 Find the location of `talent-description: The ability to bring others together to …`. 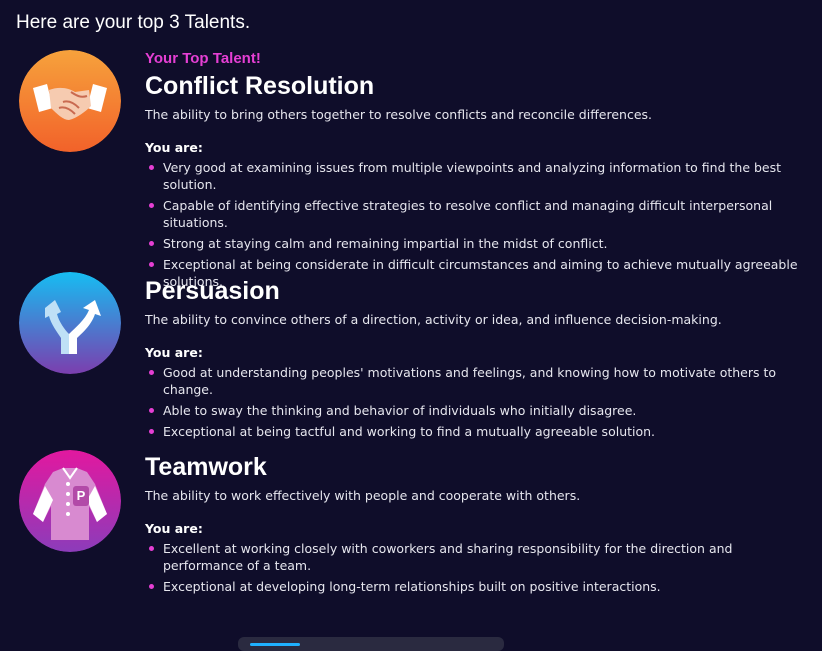

talent-description: The ability to bring others together to … is located at coordinates (399, 114).